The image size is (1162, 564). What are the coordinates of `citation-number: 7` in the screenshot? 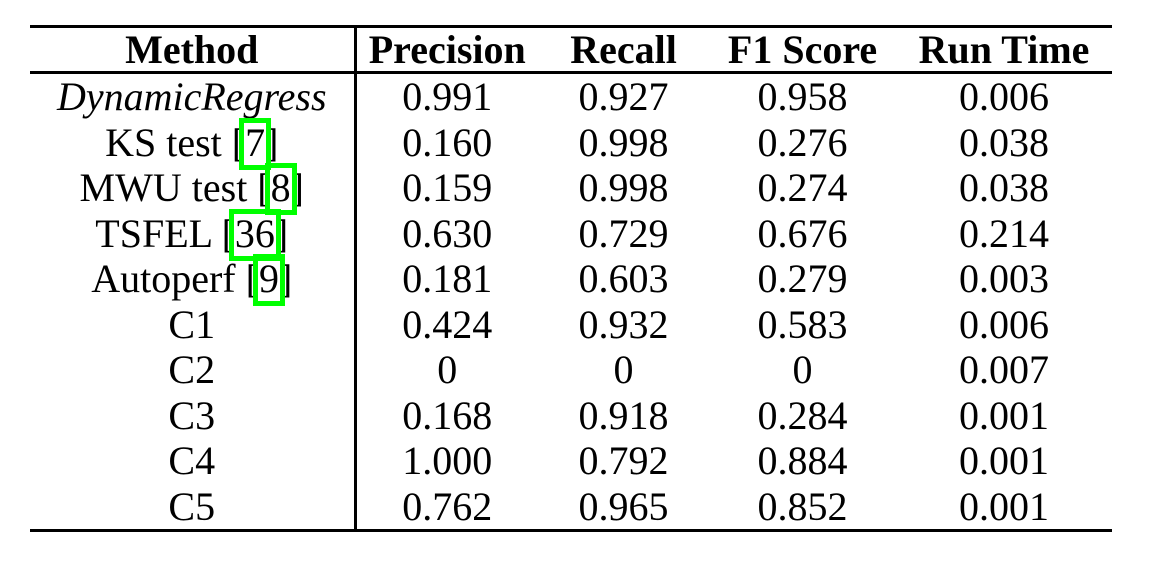 It's located at (255, 142).